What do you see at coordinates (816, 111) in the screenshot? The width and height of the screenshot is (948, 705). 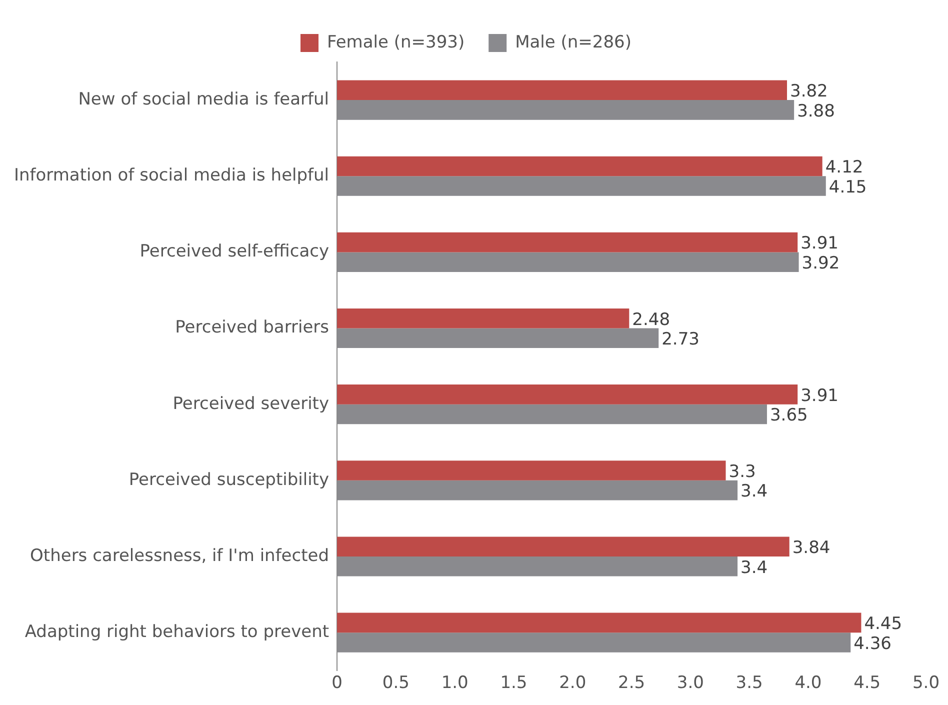 I see `data-label: 3.88` at bounding box center [816, 111].